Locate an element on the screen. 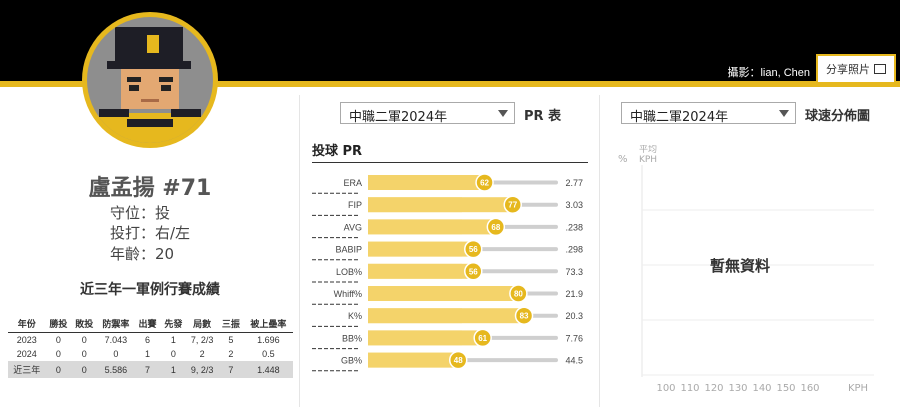 The height and width of the screenshot is (407, 900). stats-column-header: 先發 is located at coordinates (173, 324).